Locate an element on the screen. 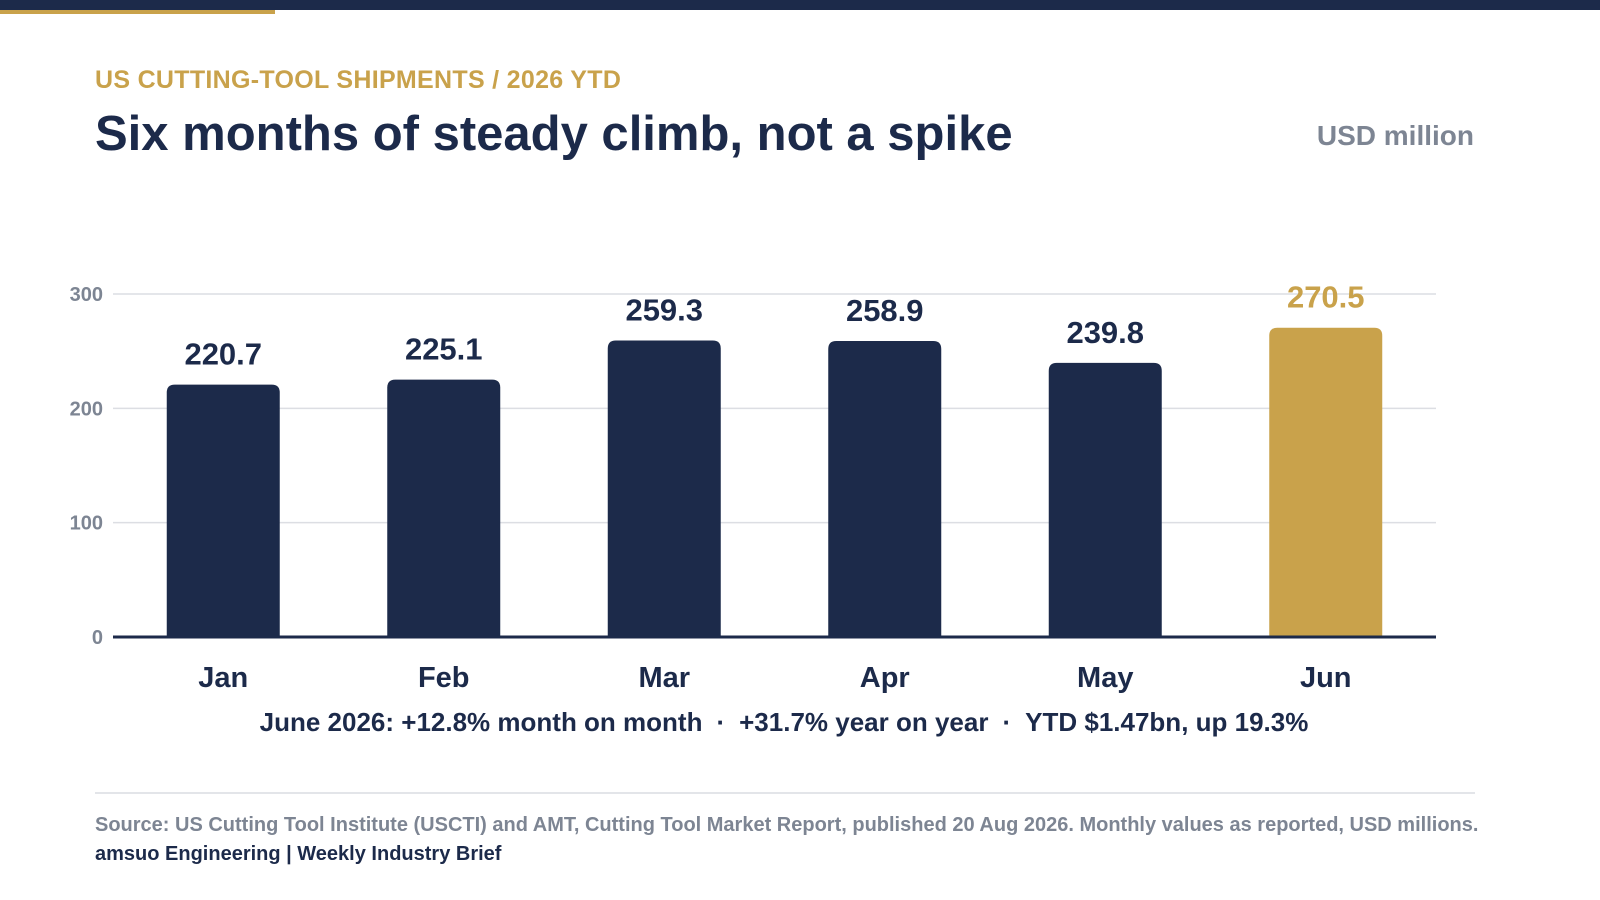 Image resolution: width=1600 pixels, height=900 pixels. bar-apr is located at coordinates (885, 488).